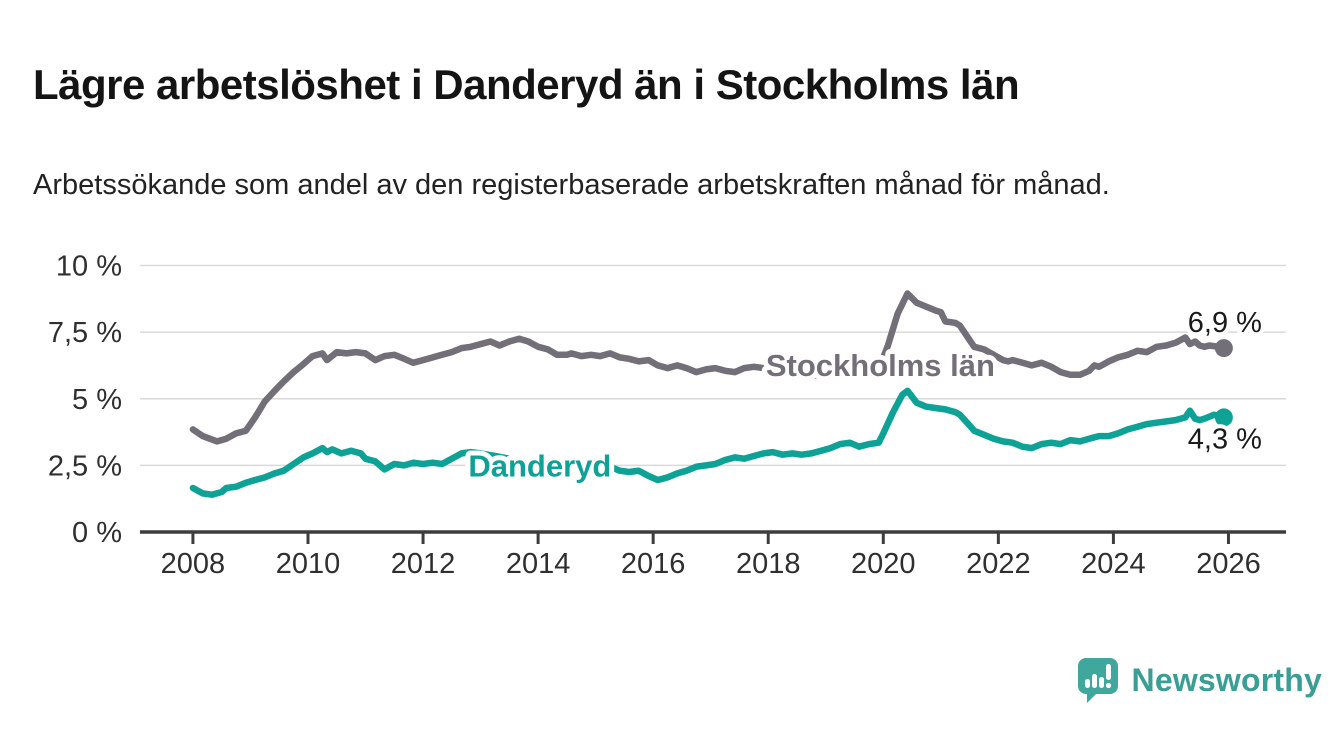 This screenshot has height=734, width=1340. What do you see at coordinates (89, 267) in the screenshot?
I see `y-axis-label: 10 %` at bounding box center [89, 267].